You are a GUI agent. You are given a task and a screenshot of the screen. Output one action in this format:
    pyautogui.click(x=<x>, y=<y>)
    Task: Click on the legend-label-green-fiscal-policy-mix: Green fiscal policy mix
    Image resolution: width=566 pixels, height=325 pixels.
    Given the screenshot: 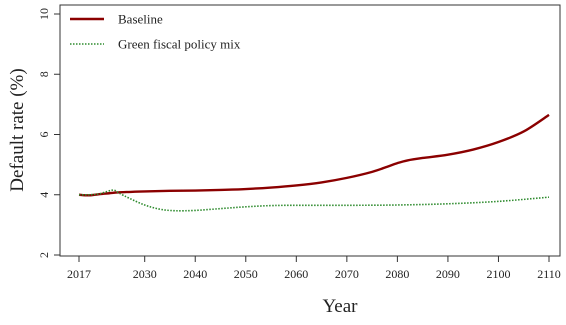 What is the action you would take?
    pyautogui.click(x=179, y=44)
    